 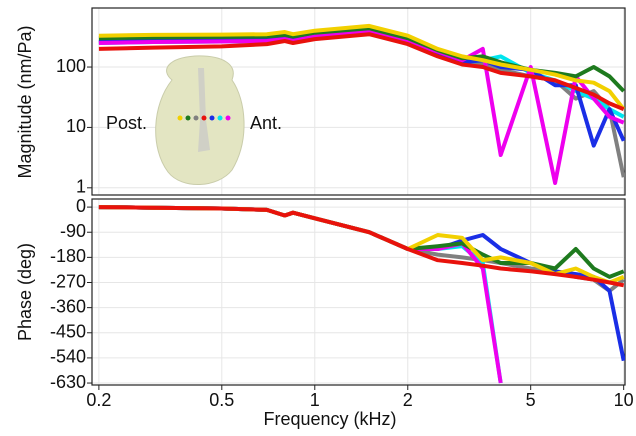 I want to click on x-tick-label: 0.5, so click(x=221, y=400).